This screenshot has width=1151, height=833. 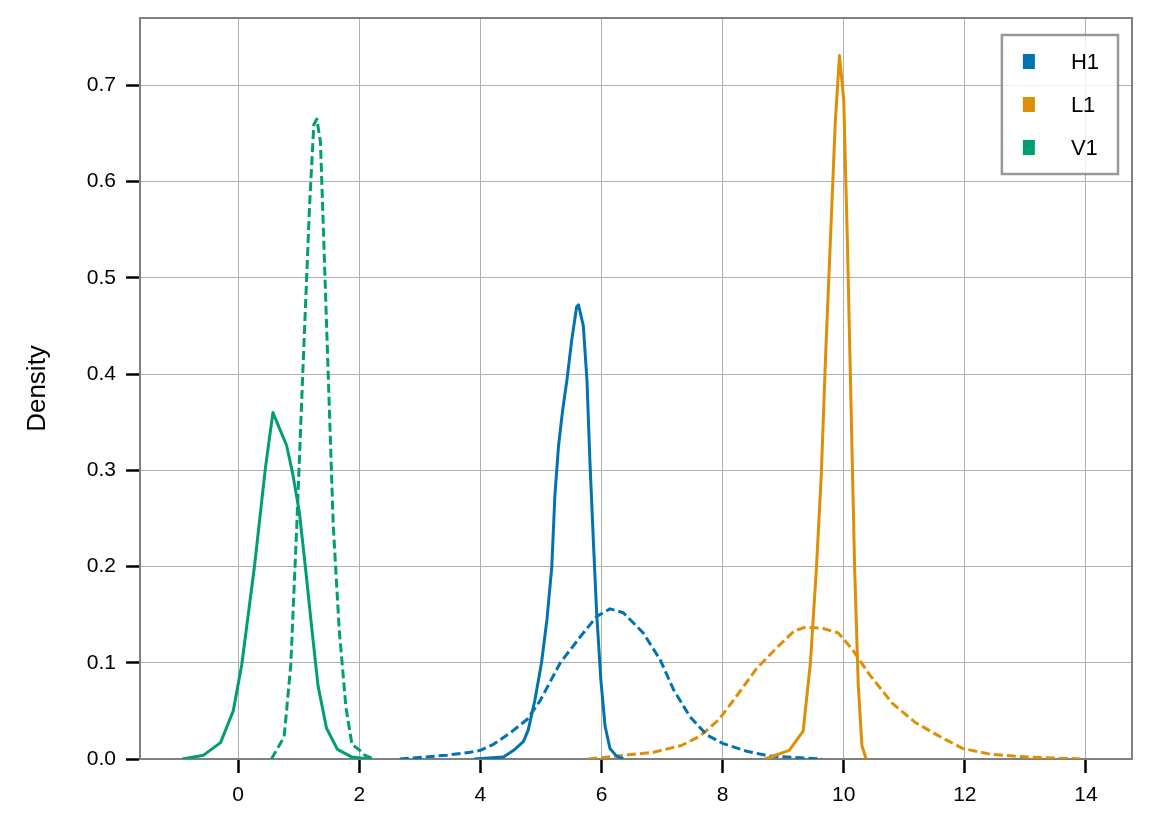 What do you see at coordinates (601, 794) in the screenshot?
I see `x-tick-label: 6` at bounding box center [601, 794].